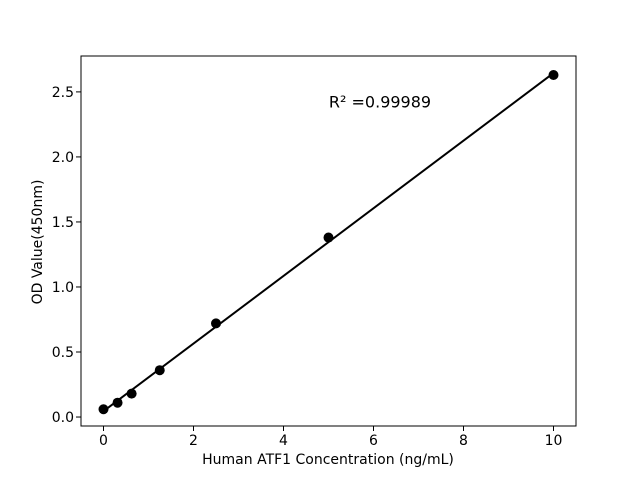  What do you see at coordinates (554, 441) in the screenshot?
I see `x-tick-label: 10` at bounding box center [554, 441].